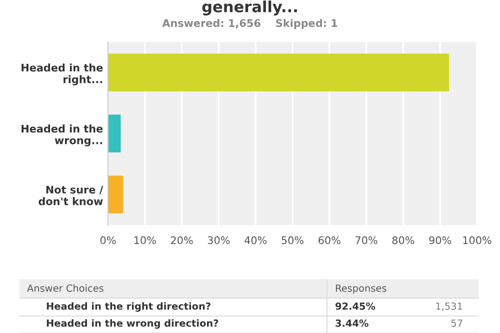 Image resolution: width=500 pixels, height=333 pixels. Describe the element at coordinates (219, 240) in the screenshot. I see `x-tick-label: 30%` at that location.